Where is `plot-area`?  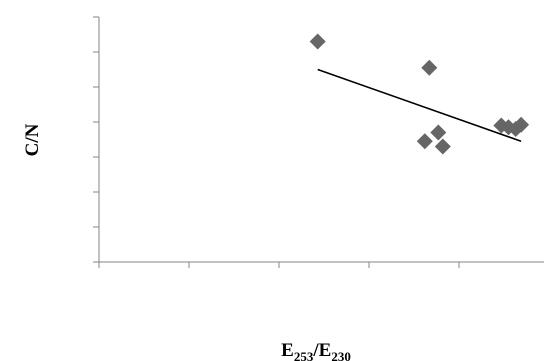
plot-area is located at coordinates (419, 94).